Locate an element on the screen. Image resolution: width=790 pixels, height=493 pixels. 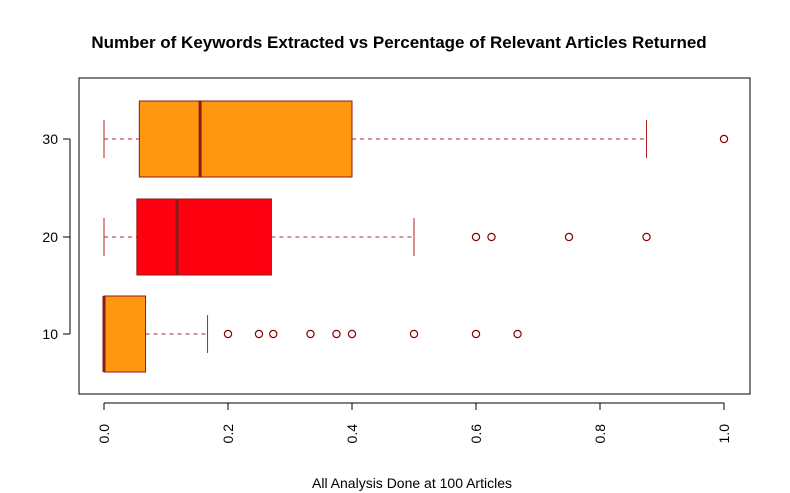
x-tick-label: 1.0 is located at coordinates (724, 434).